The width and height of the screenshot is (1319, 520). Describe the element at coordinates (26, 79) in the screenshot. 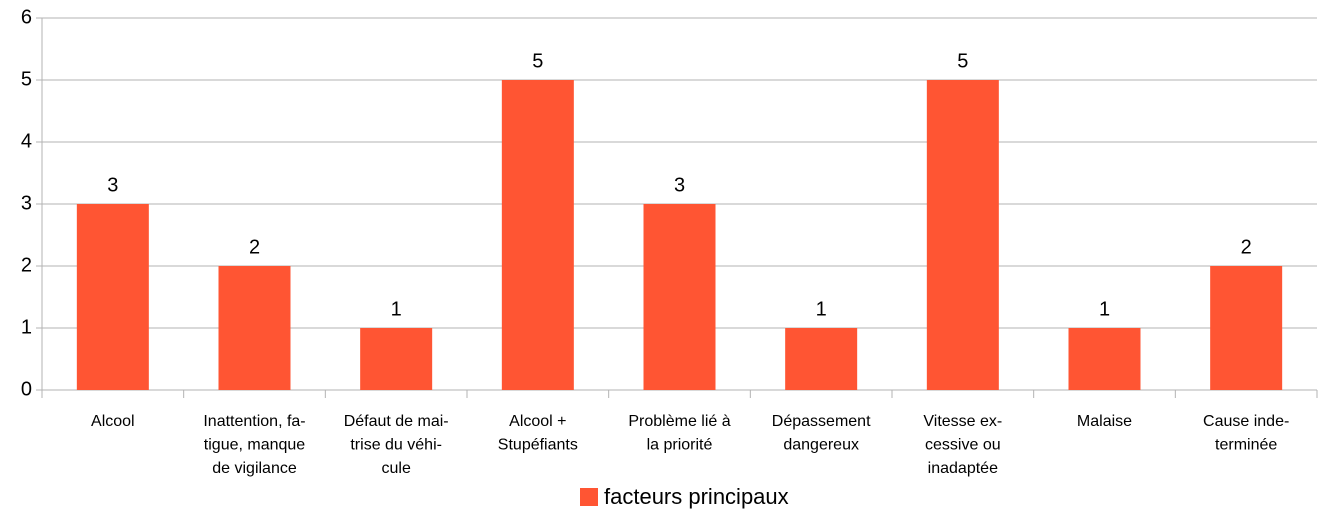

I see `y-tick-label: 5` at that location.